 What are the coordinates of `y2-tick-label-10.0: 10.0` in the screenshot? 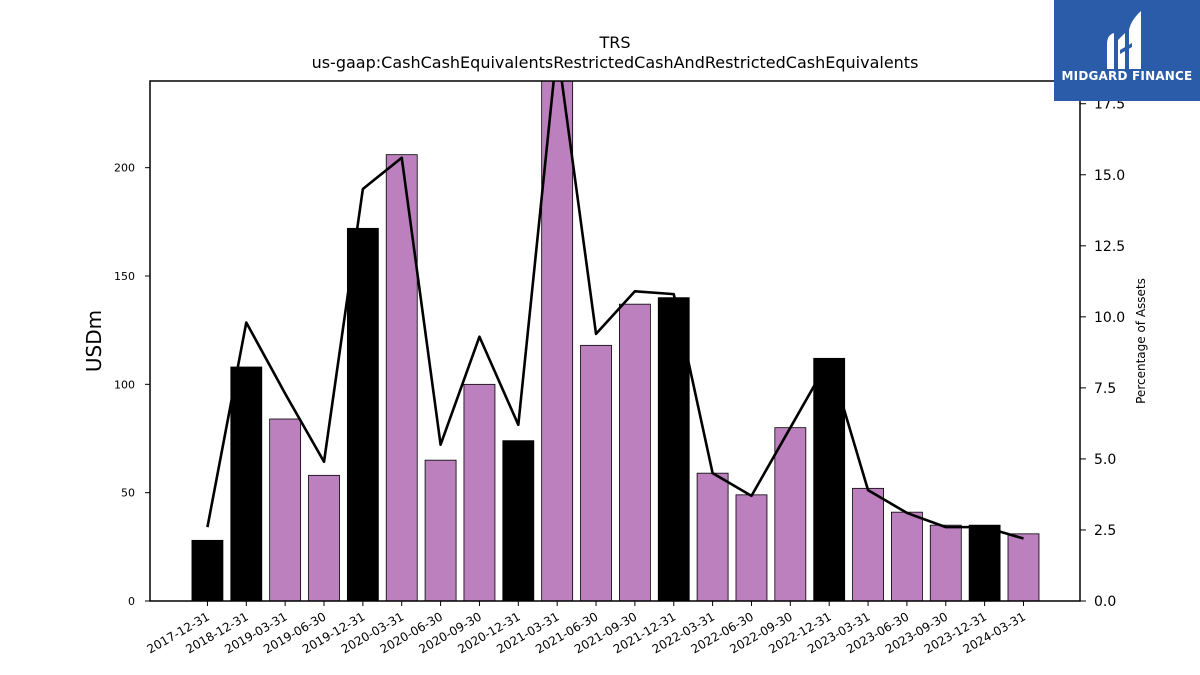 It's located at (1109, 318).